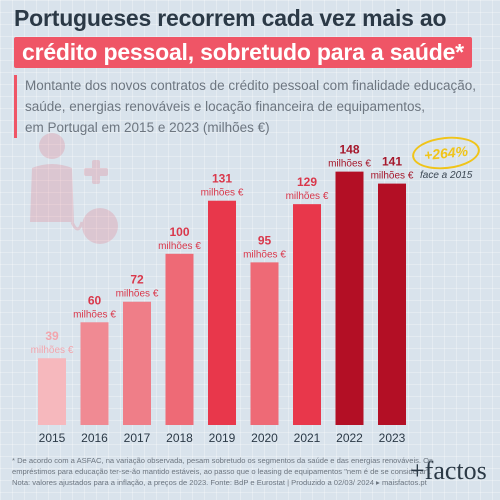 The image size is (500, 500). I want to click on value-label-2020: 95, so click(265, 240).